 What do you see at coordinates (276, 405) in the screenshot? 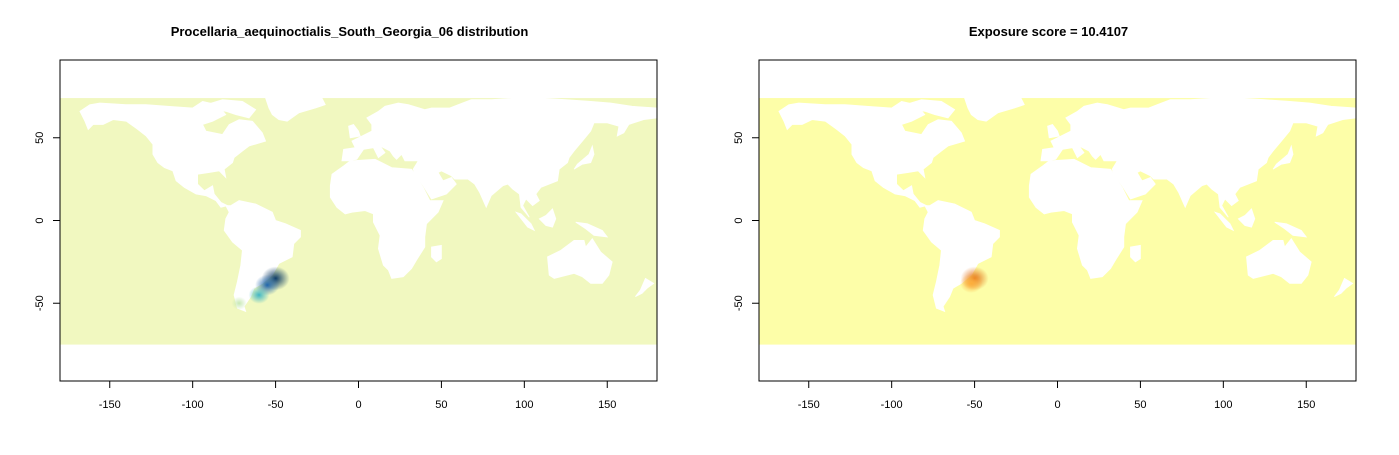
I see `distribution-x-tick-label: -50` at bounding box center [276, 405].